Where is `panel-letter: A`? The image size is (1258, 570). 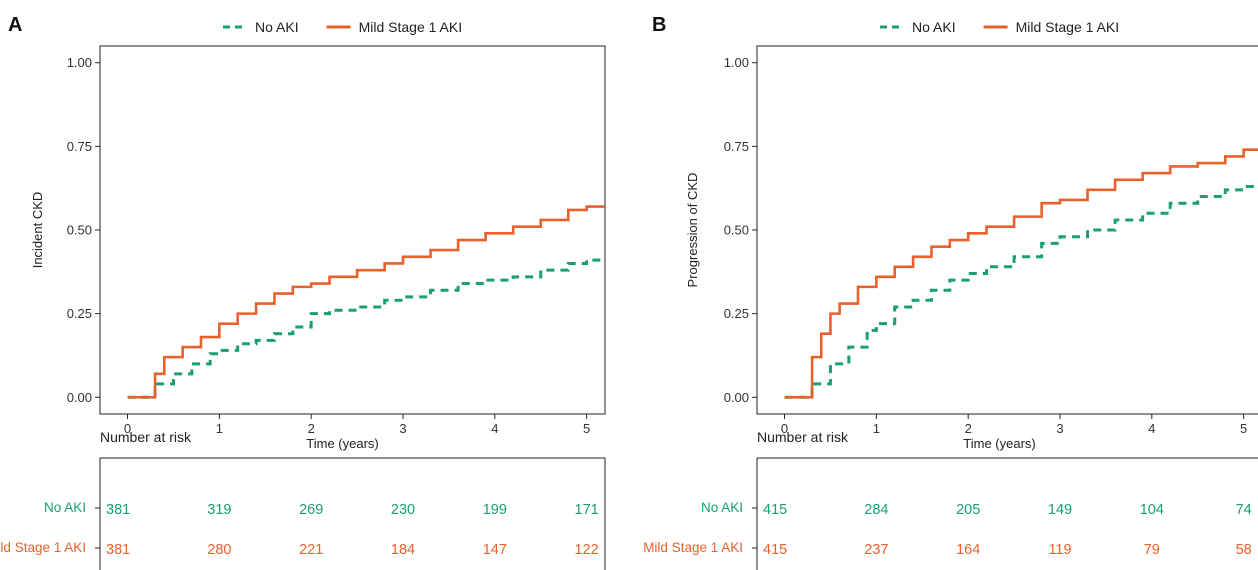
panel-letter: A is located at coordinates (15, 25).